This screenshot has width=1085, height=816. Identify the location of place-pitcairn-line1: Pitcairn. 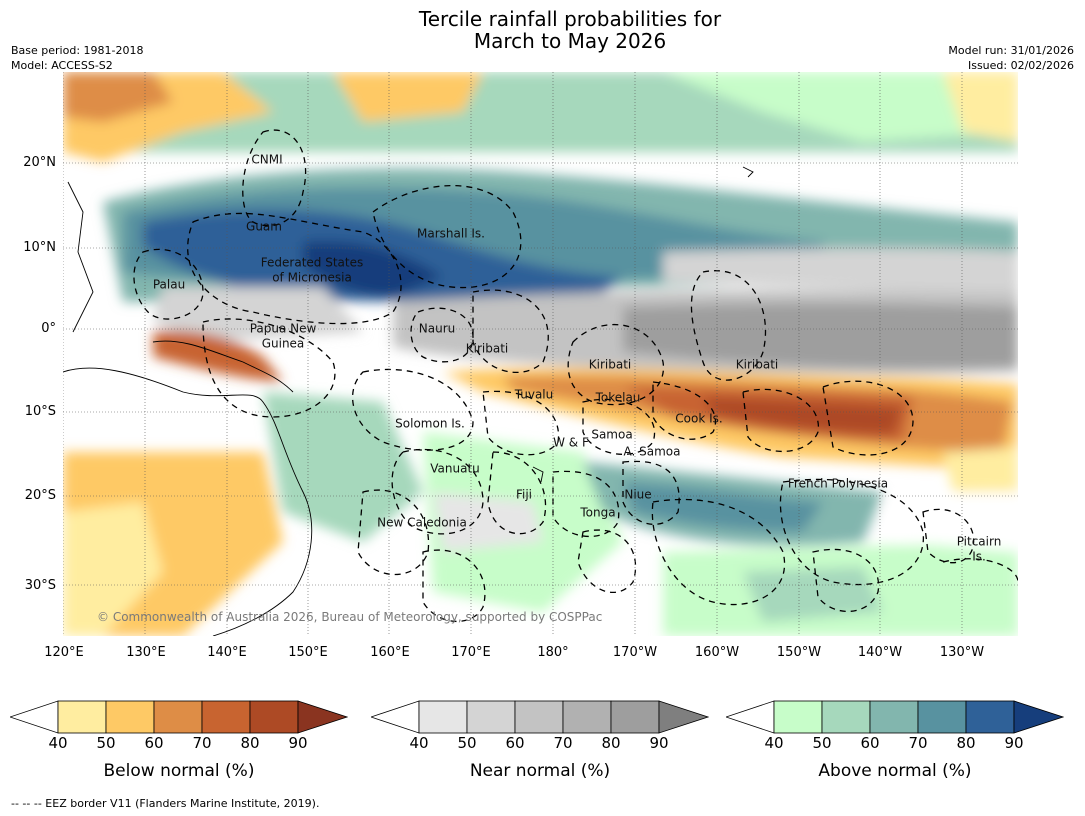
(979, 541).